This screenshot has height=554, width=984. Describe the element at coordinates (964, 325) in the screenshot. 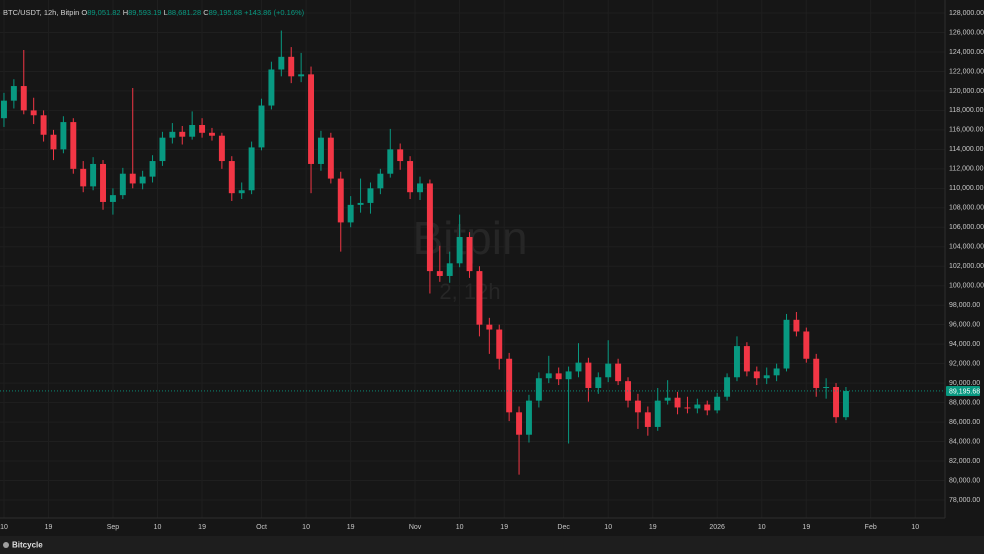

I see `y-tick-label: 96,000.00` at that location.